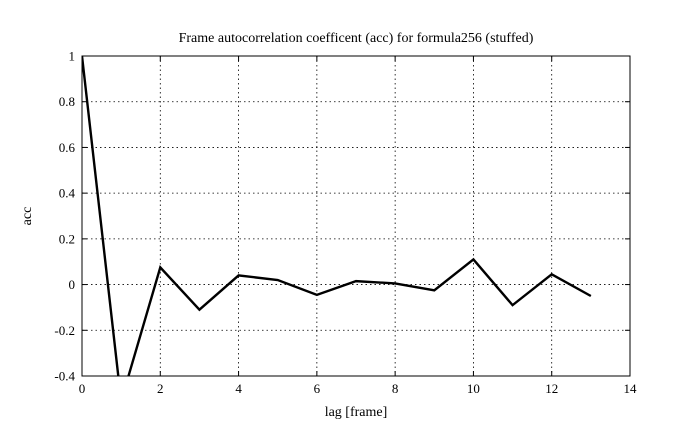 This screenshot has height=433, width=685. What do you see at coordinates (356, 412) in the screenshot?
I see `x-axis-label: lag [frame]` at bounding box center [356, 412].